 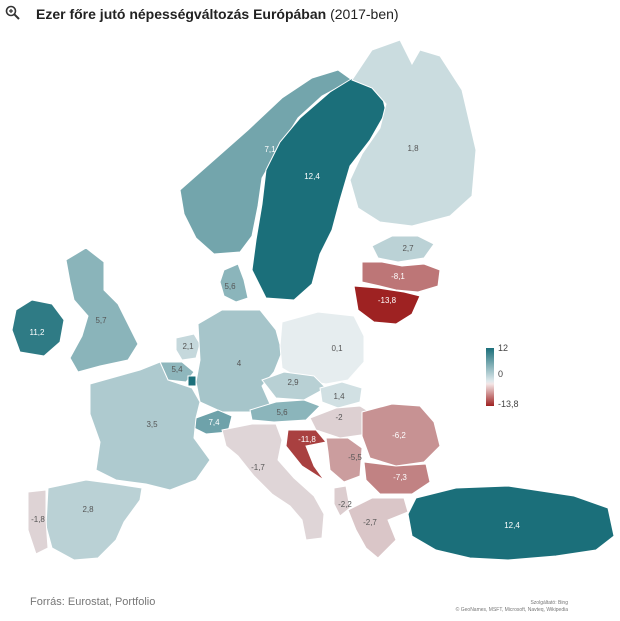 I want to click on country-croatia, so click(x=306, y=455).